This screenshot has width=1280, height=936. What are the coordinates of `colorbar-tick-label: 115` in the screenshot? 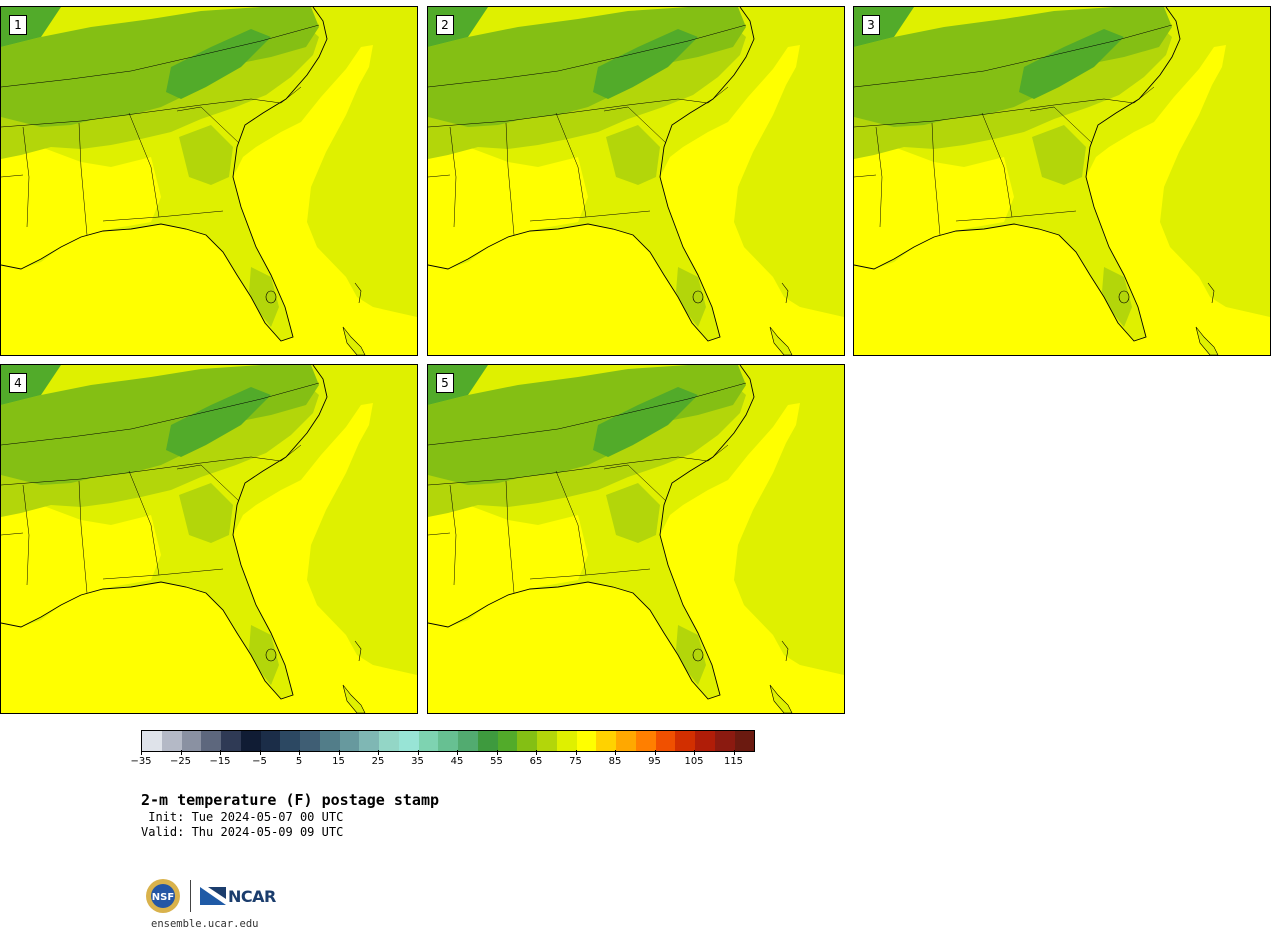 It's located at (733, 761).